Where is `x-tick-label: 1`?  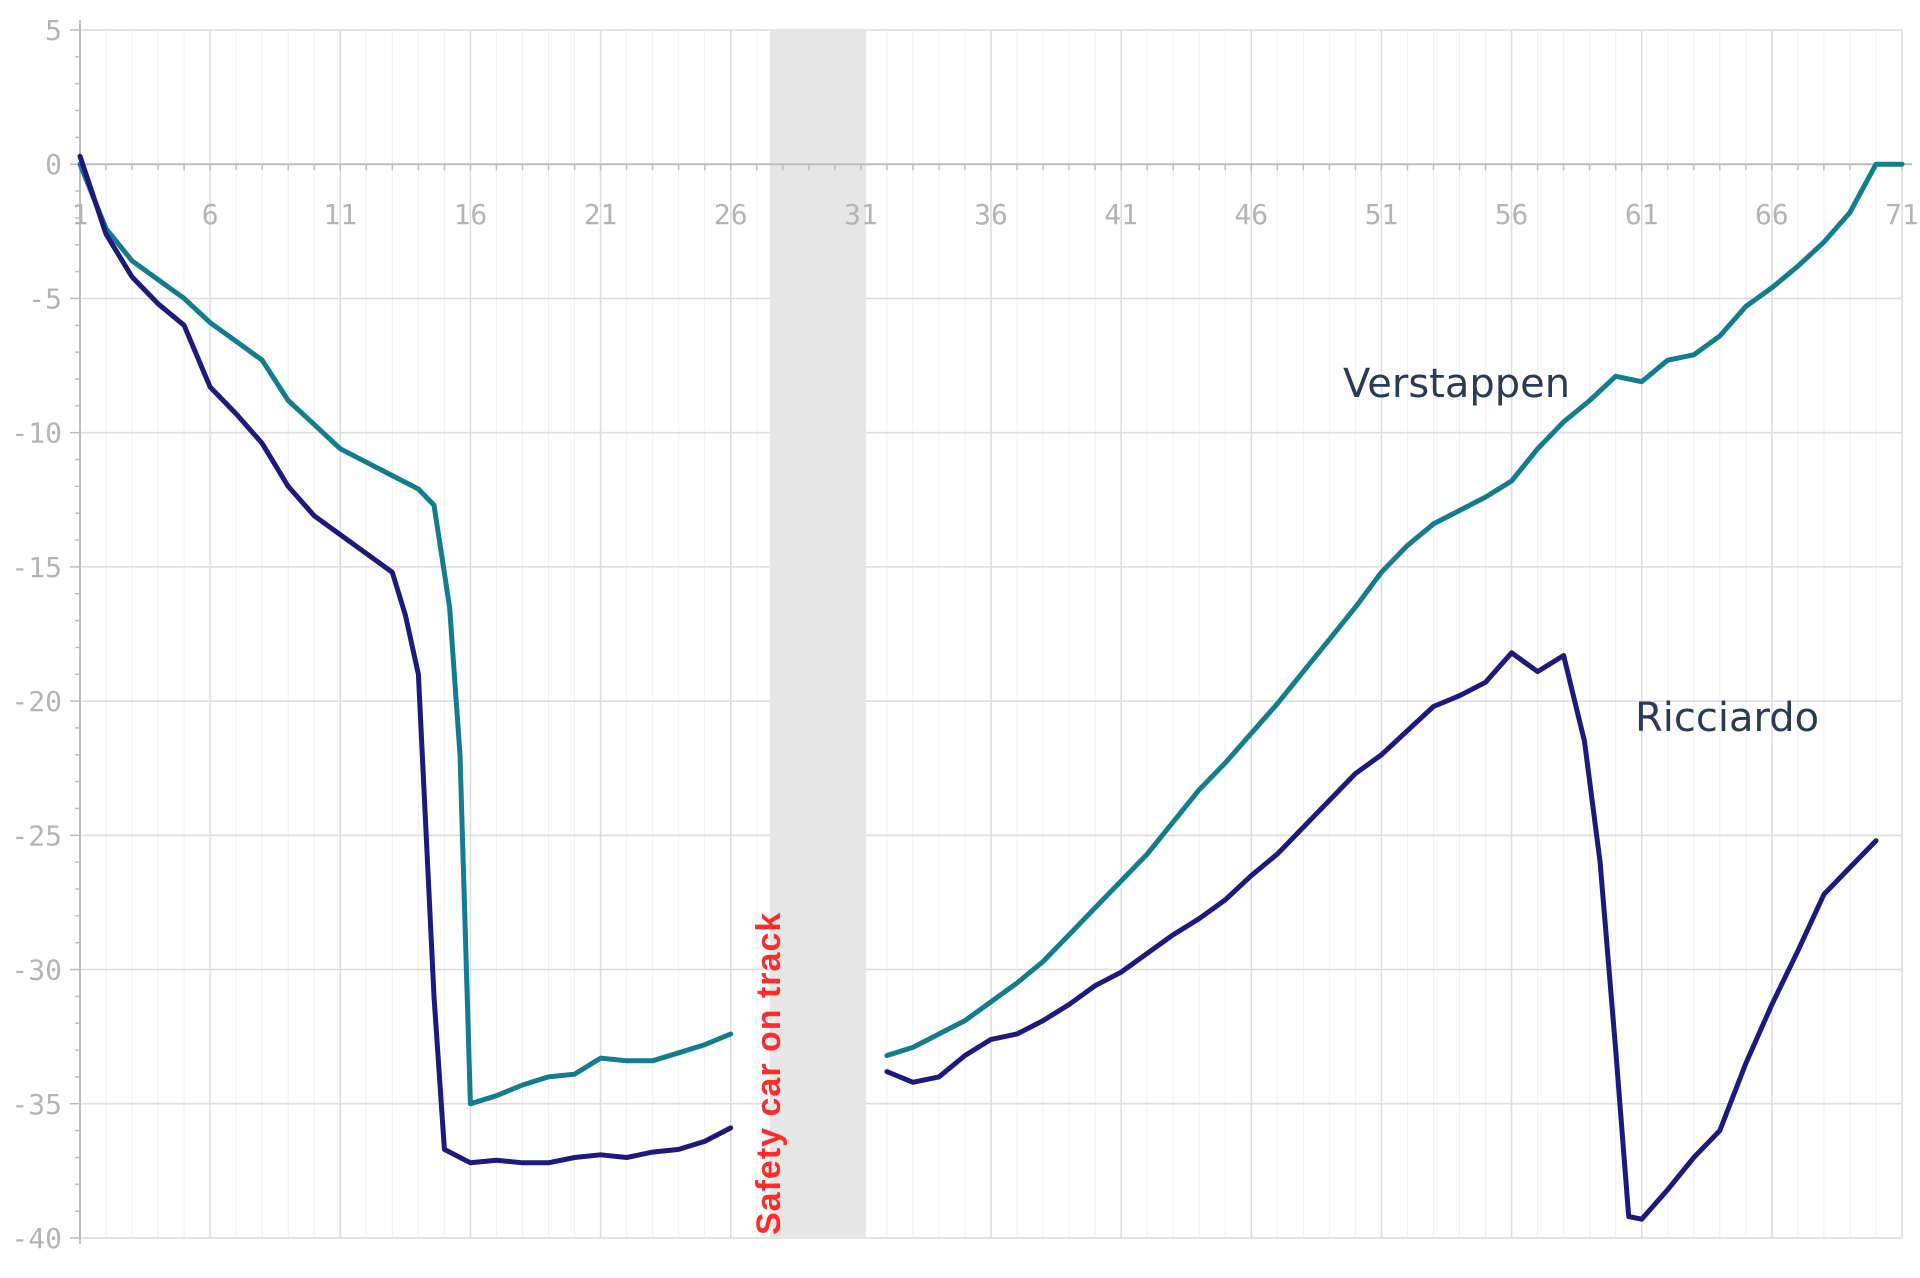 x-tick-label: 1 is located at coordinates (80, 214).